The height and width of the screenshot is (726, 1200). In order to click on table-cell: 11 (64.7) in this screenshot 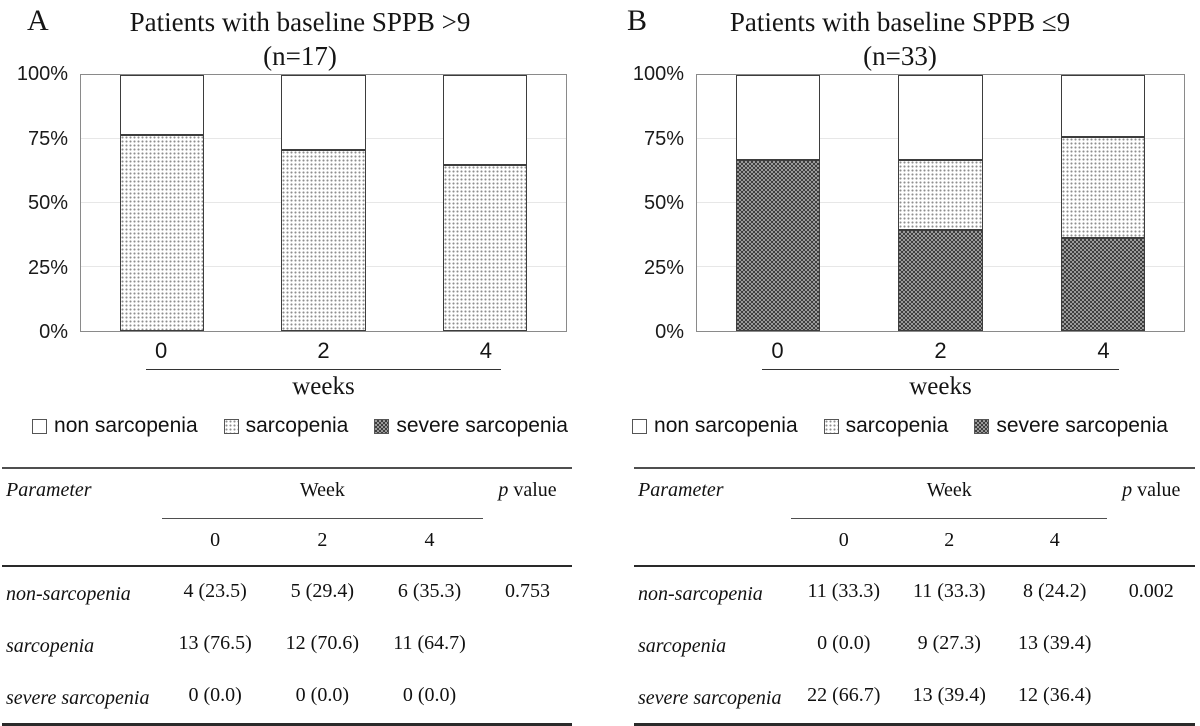, I will do `click(429, 643)`.